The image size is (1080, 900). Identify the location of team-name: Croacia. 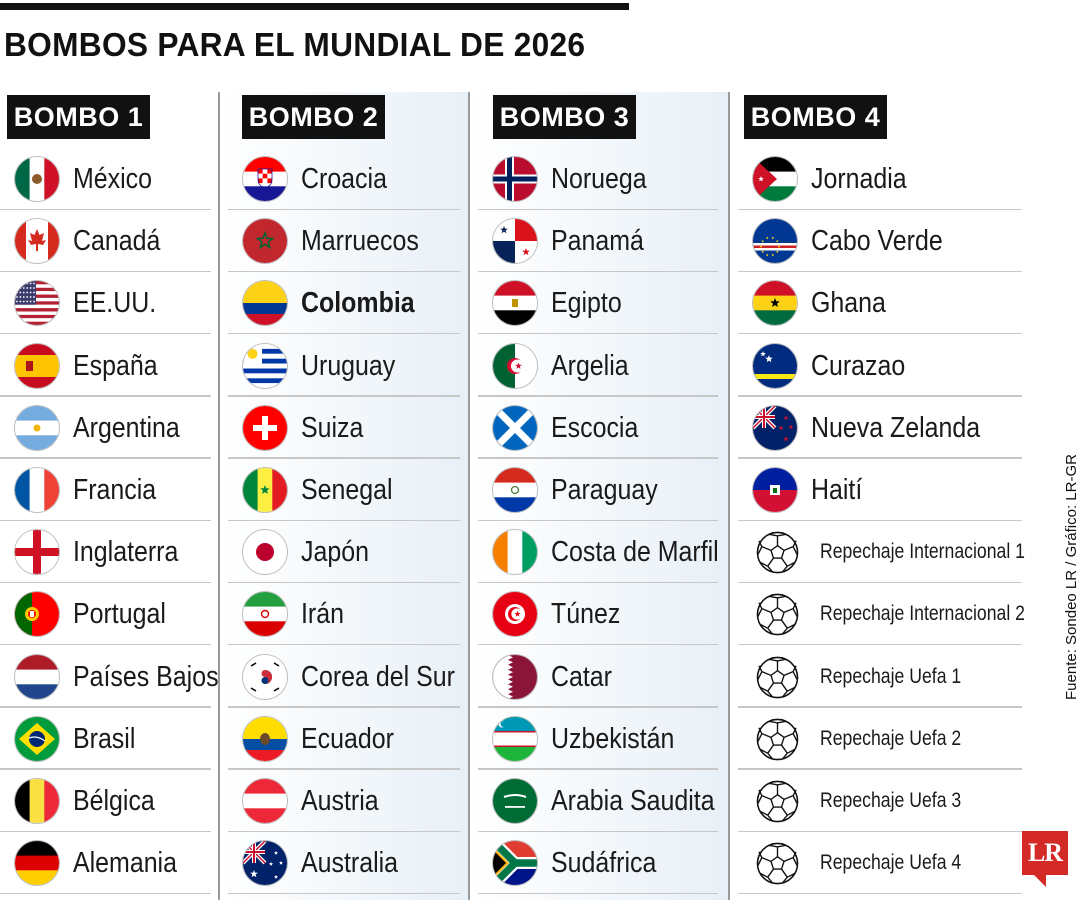
(344, 179).